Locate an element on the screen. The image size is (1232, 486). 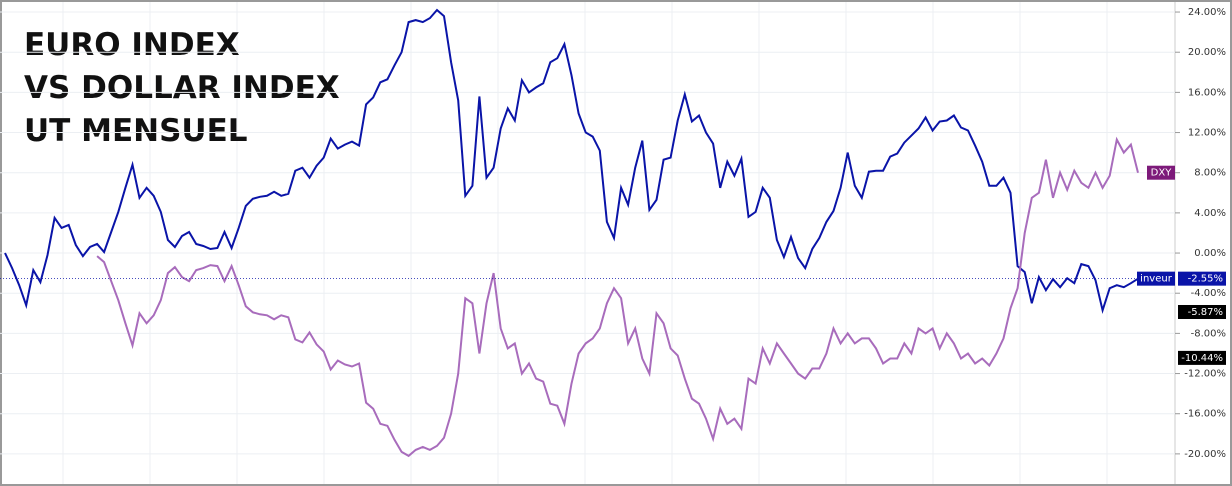
price-marker-label: -10.44% is located at coordinates (1202, 358).